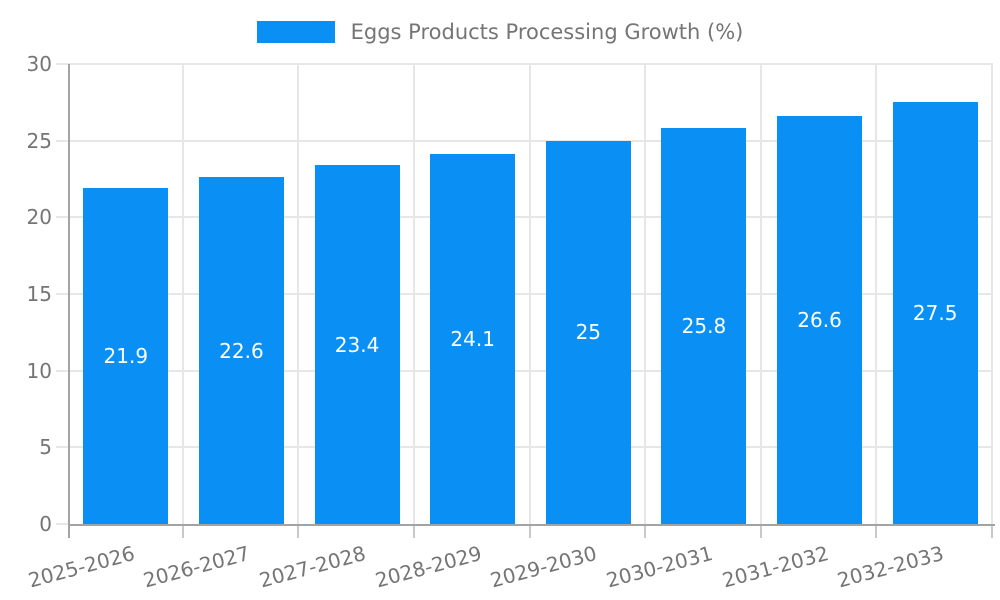 The image size is (1000, 600). I want to click on y-axis-tick-label: 0, so click(45, 524).